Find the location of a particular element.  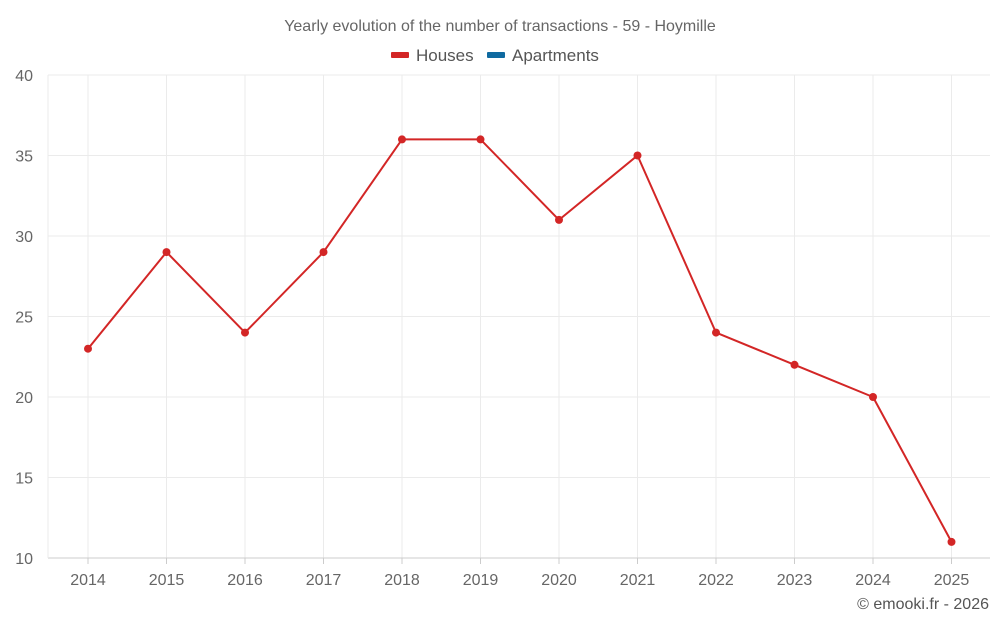

x-tick-label: 2014 is located at coordinates (88, 580).